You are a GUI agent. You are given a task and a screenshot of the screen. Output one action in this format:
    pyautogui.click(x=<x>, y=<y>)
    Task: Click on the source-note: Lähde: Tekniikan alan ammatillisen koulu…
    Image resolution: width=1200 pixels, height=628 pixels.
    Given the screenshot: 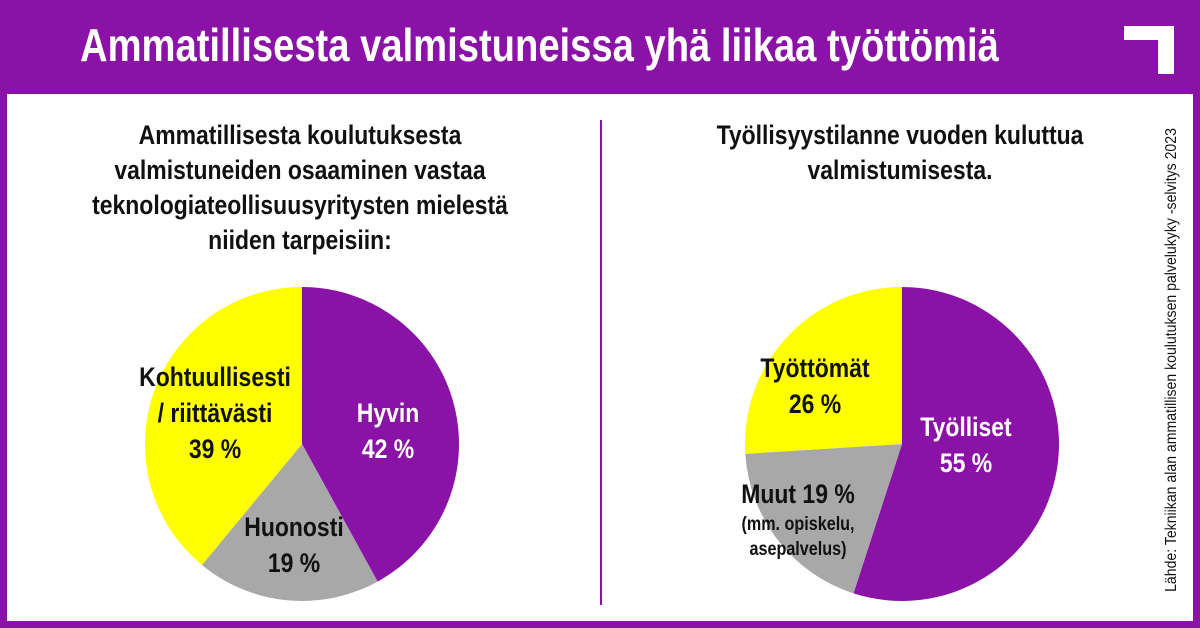 What is the action you would take?
    pyautogui.click(x=1171, y=360)
    